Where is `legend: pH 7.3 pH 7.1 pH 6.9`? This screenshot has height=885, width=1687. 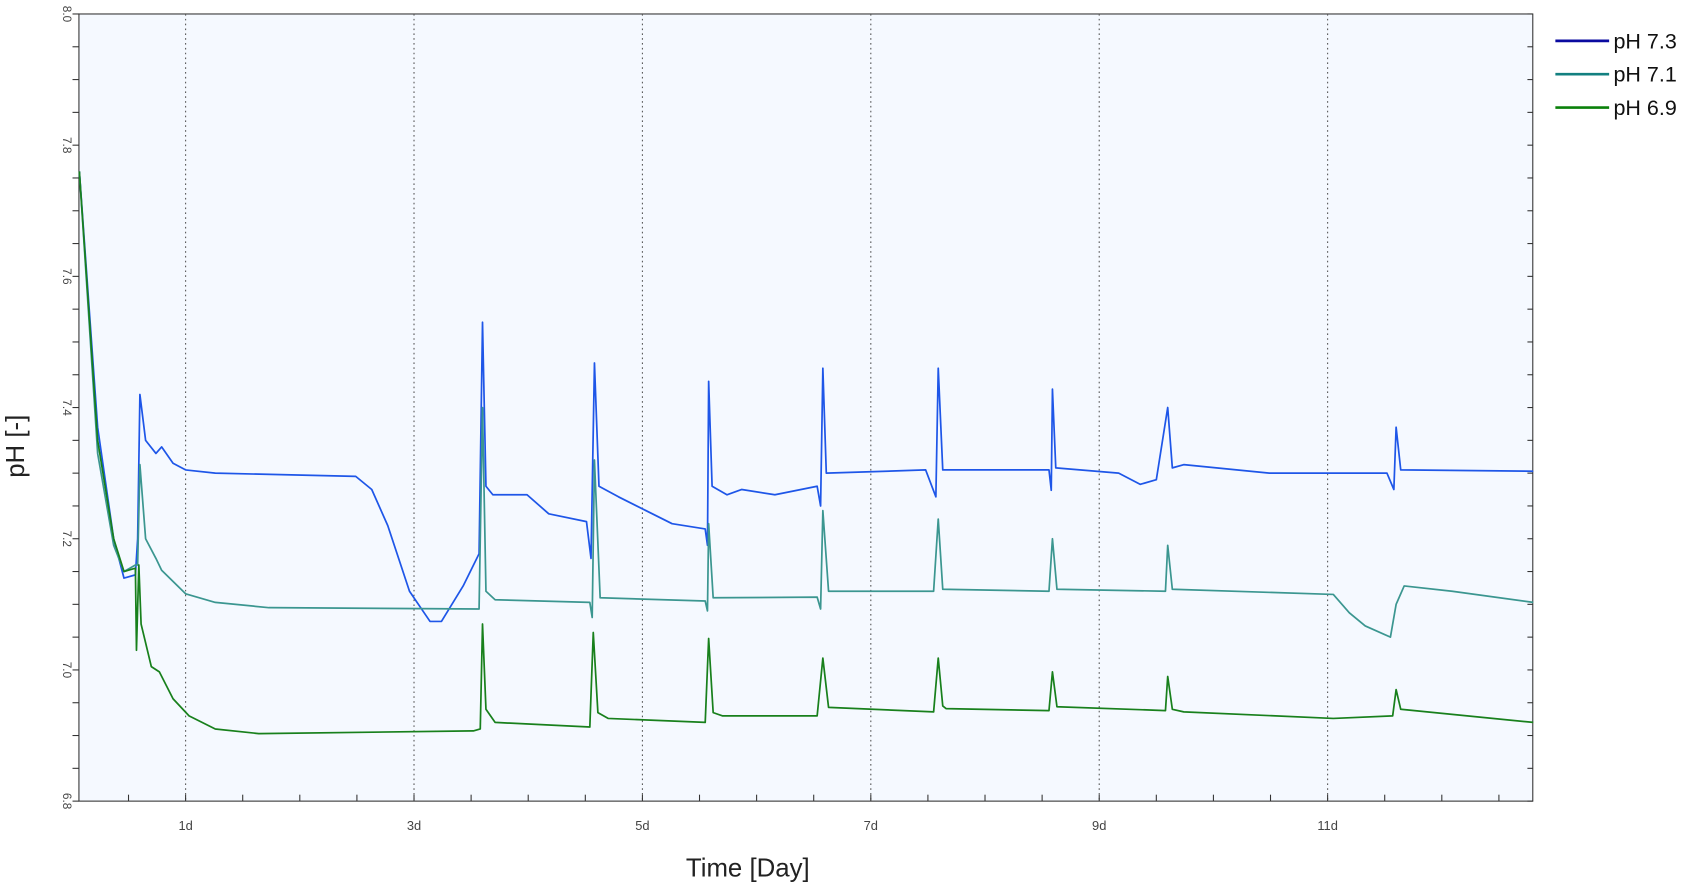
legend: pH 7.3 pH 7.1 pH 6.9 is located at coordinates (1616, 74).